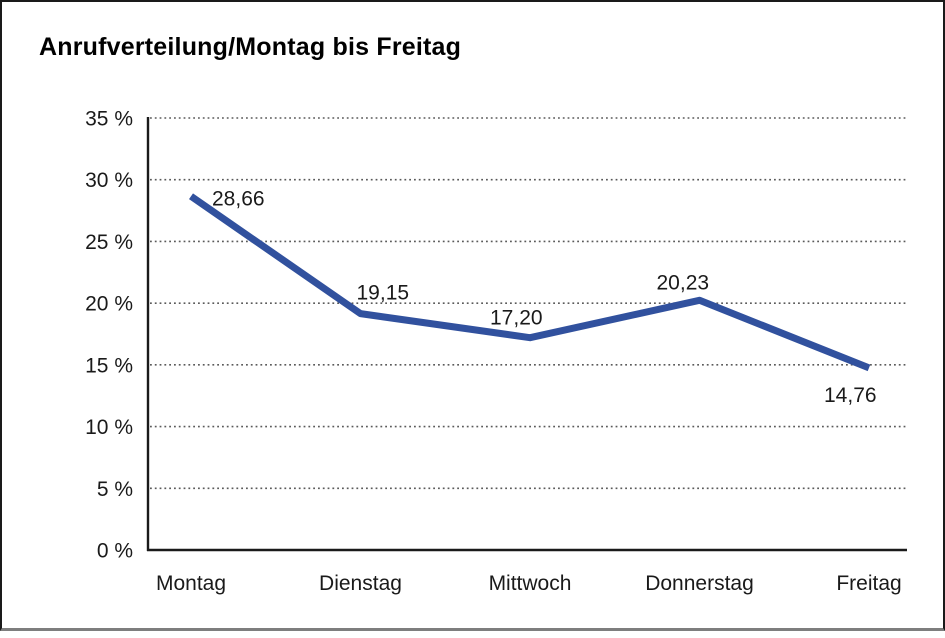 The width and height of the screenshot is (945, 638). I want to click on x-category-label: Montag, so click(191, 583).